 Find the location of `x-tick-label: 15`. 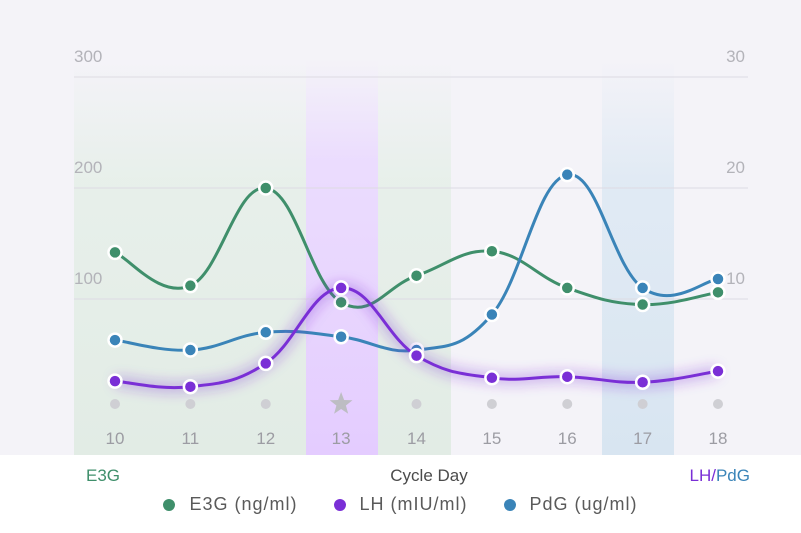

x-tick-label: 15 is located at coordinates (491, 438).